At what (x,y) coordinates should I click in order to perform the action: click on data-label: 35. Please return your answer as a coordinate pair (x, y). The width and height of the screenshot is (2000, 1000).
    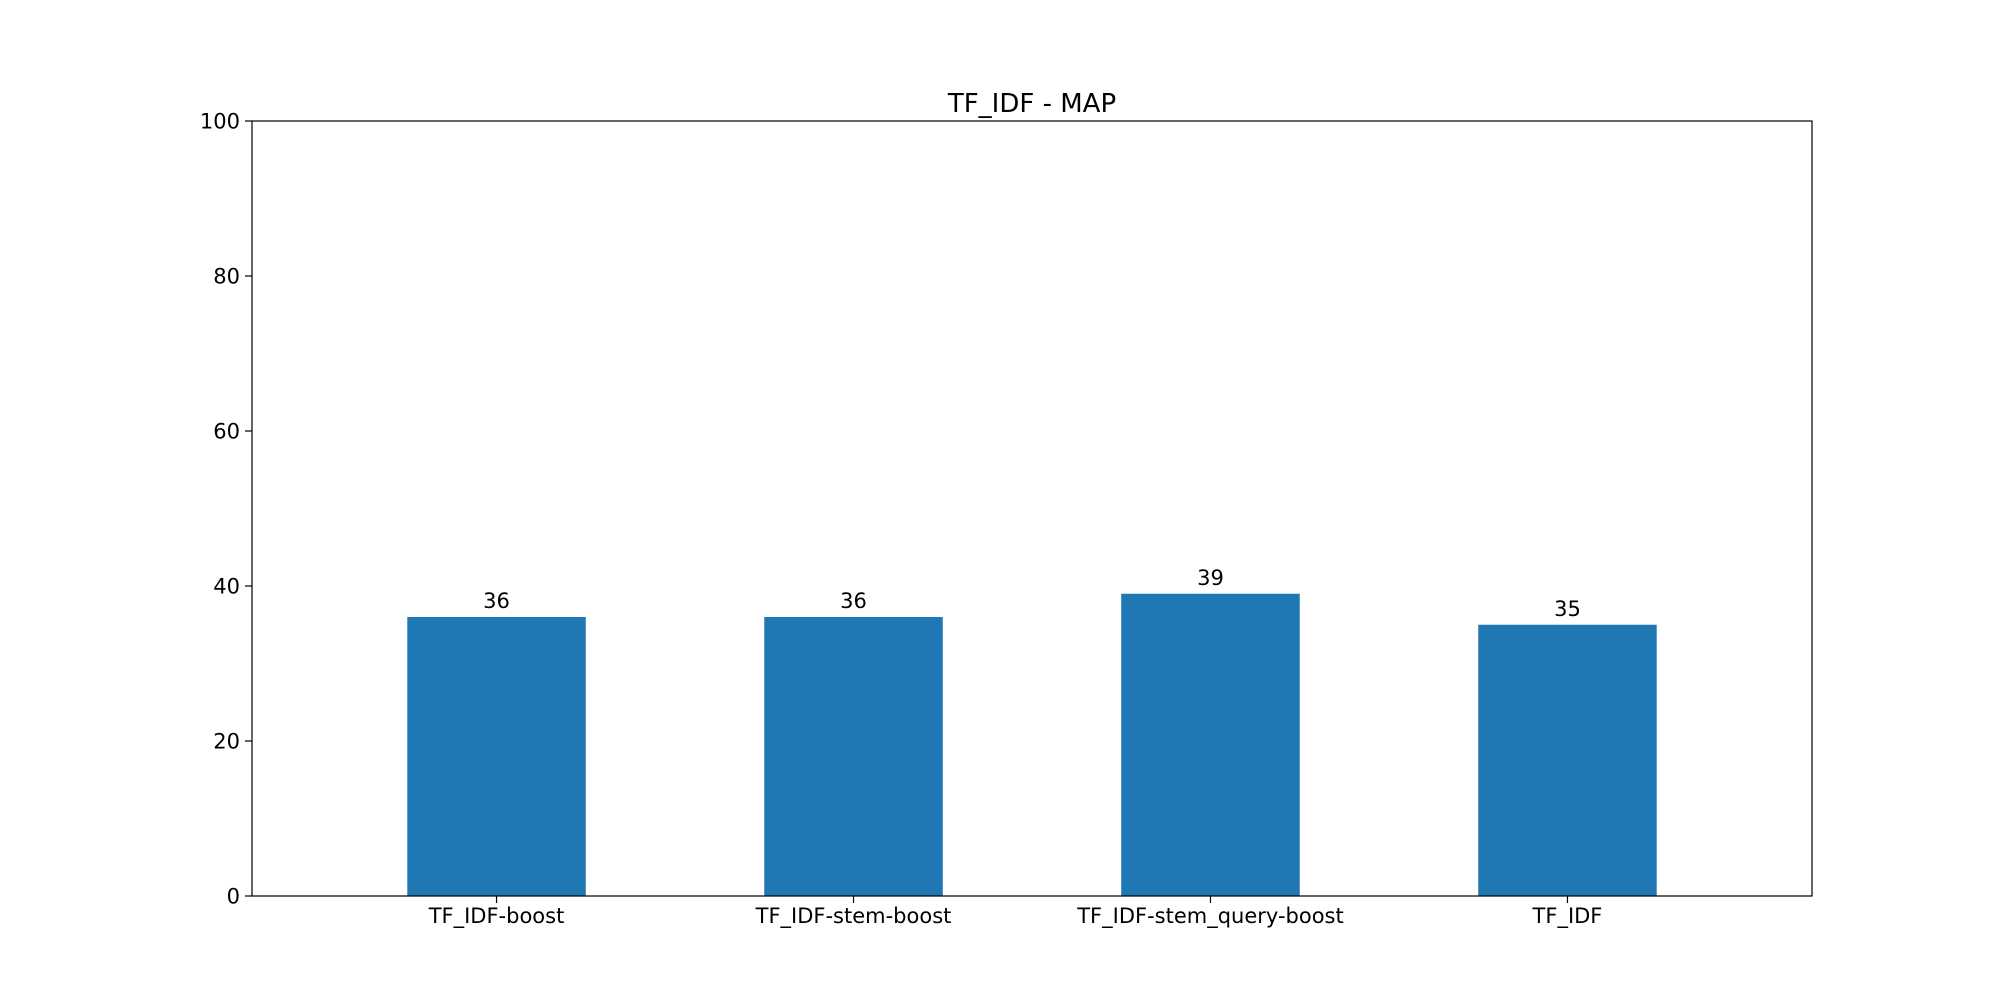
    Looking at the image, I should click on (1567, 609).